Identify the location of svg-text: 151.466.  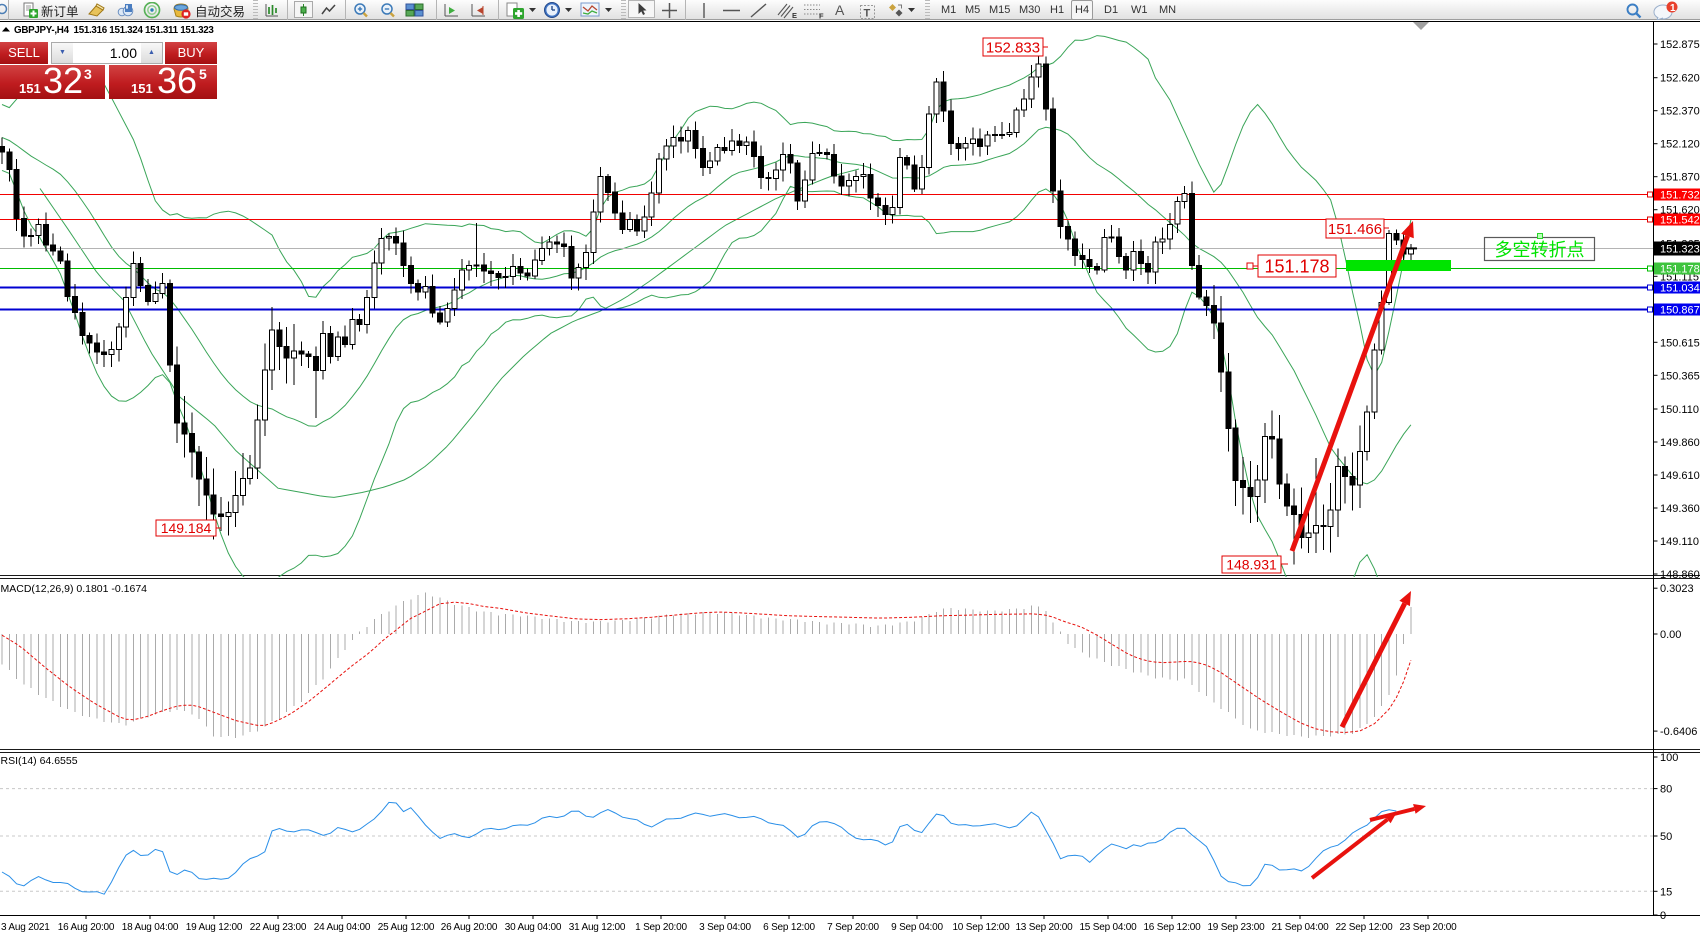
(1355, 229).